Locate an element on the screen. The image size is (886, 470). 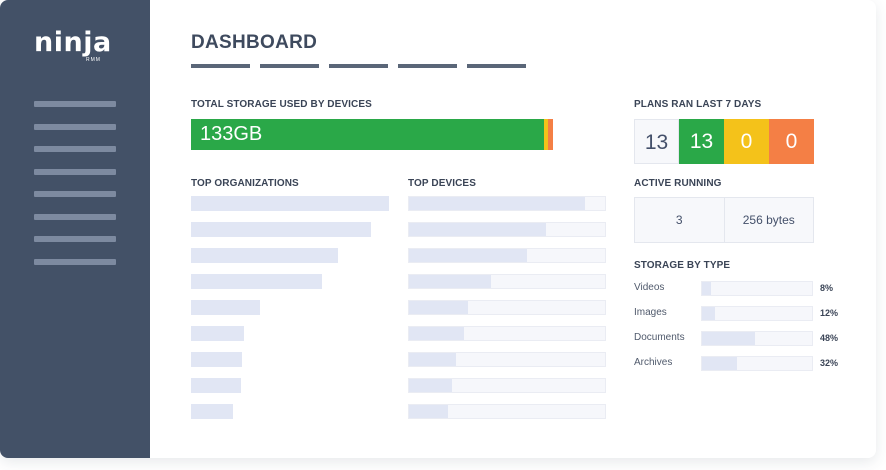
top-organizations-list is located at coordinates (290, 313).